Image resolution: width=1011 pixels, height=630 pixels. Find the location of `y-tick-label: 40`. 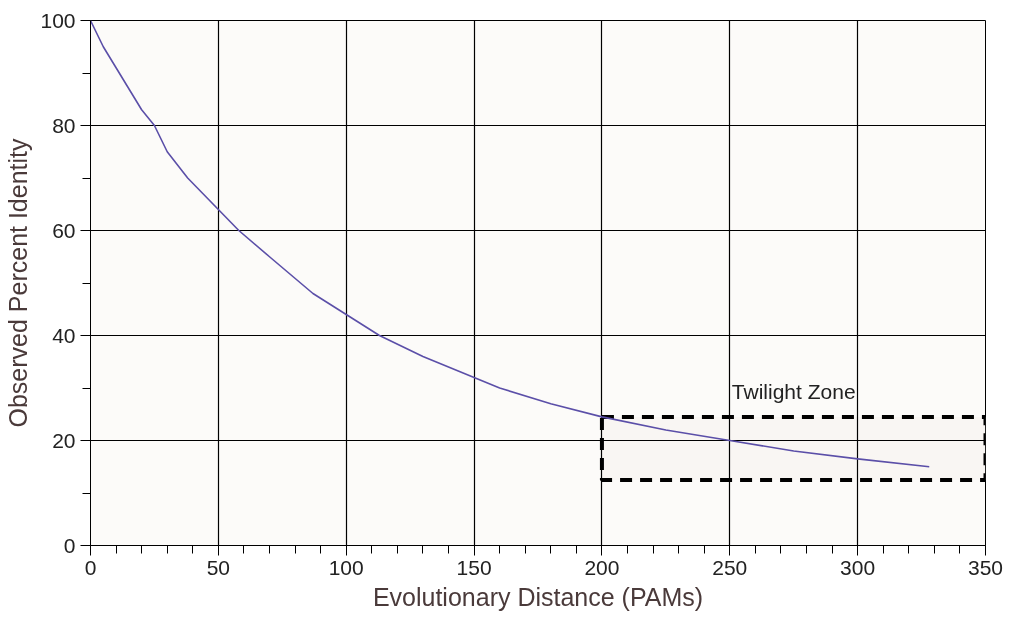

y-tick-label: 40 is located at coordinates (64, 335).